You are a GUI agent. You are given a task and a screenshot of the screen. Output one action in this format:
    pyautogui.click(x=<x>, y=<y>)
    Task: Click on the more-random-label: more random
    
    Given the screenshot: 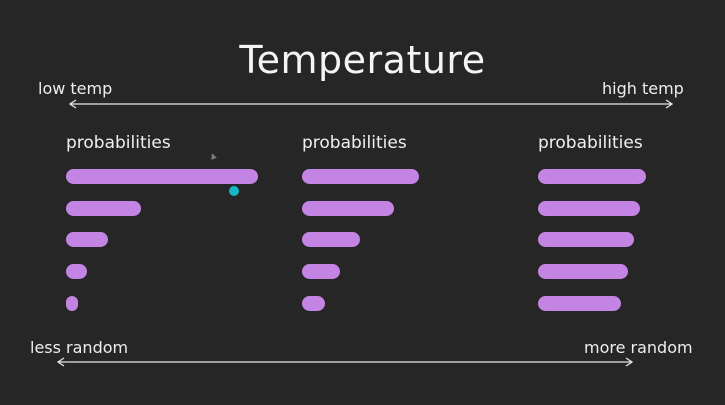 What is the action you would take?
    pyautogui.click(x=638, y=347)
    